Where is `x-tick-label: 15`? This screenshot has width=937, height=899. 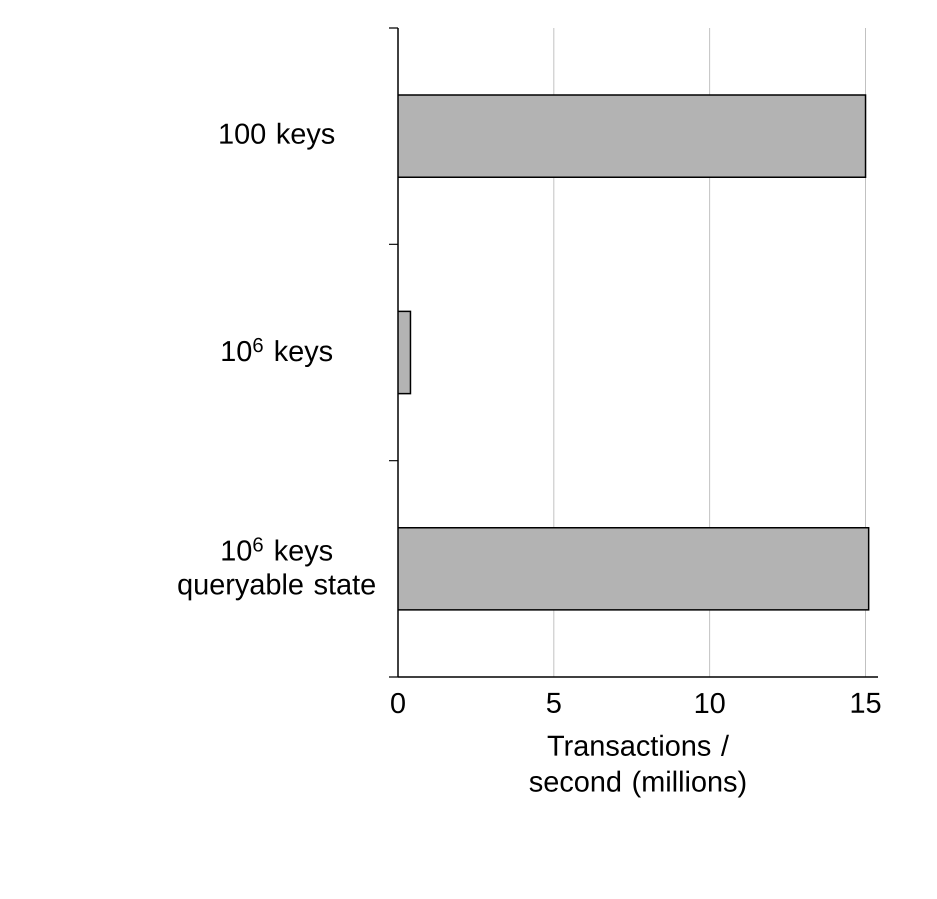
x-tick-label: 15 is located at coordinates (866, 702).